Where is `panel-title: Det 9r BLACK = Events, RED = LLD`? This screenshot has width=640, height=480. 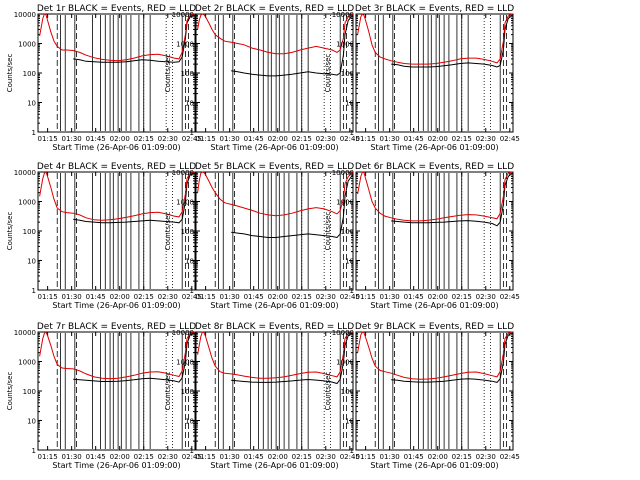
panel-title: Det 9r BLACK = Events, RED = LLD is located at coordinates (434, 327).